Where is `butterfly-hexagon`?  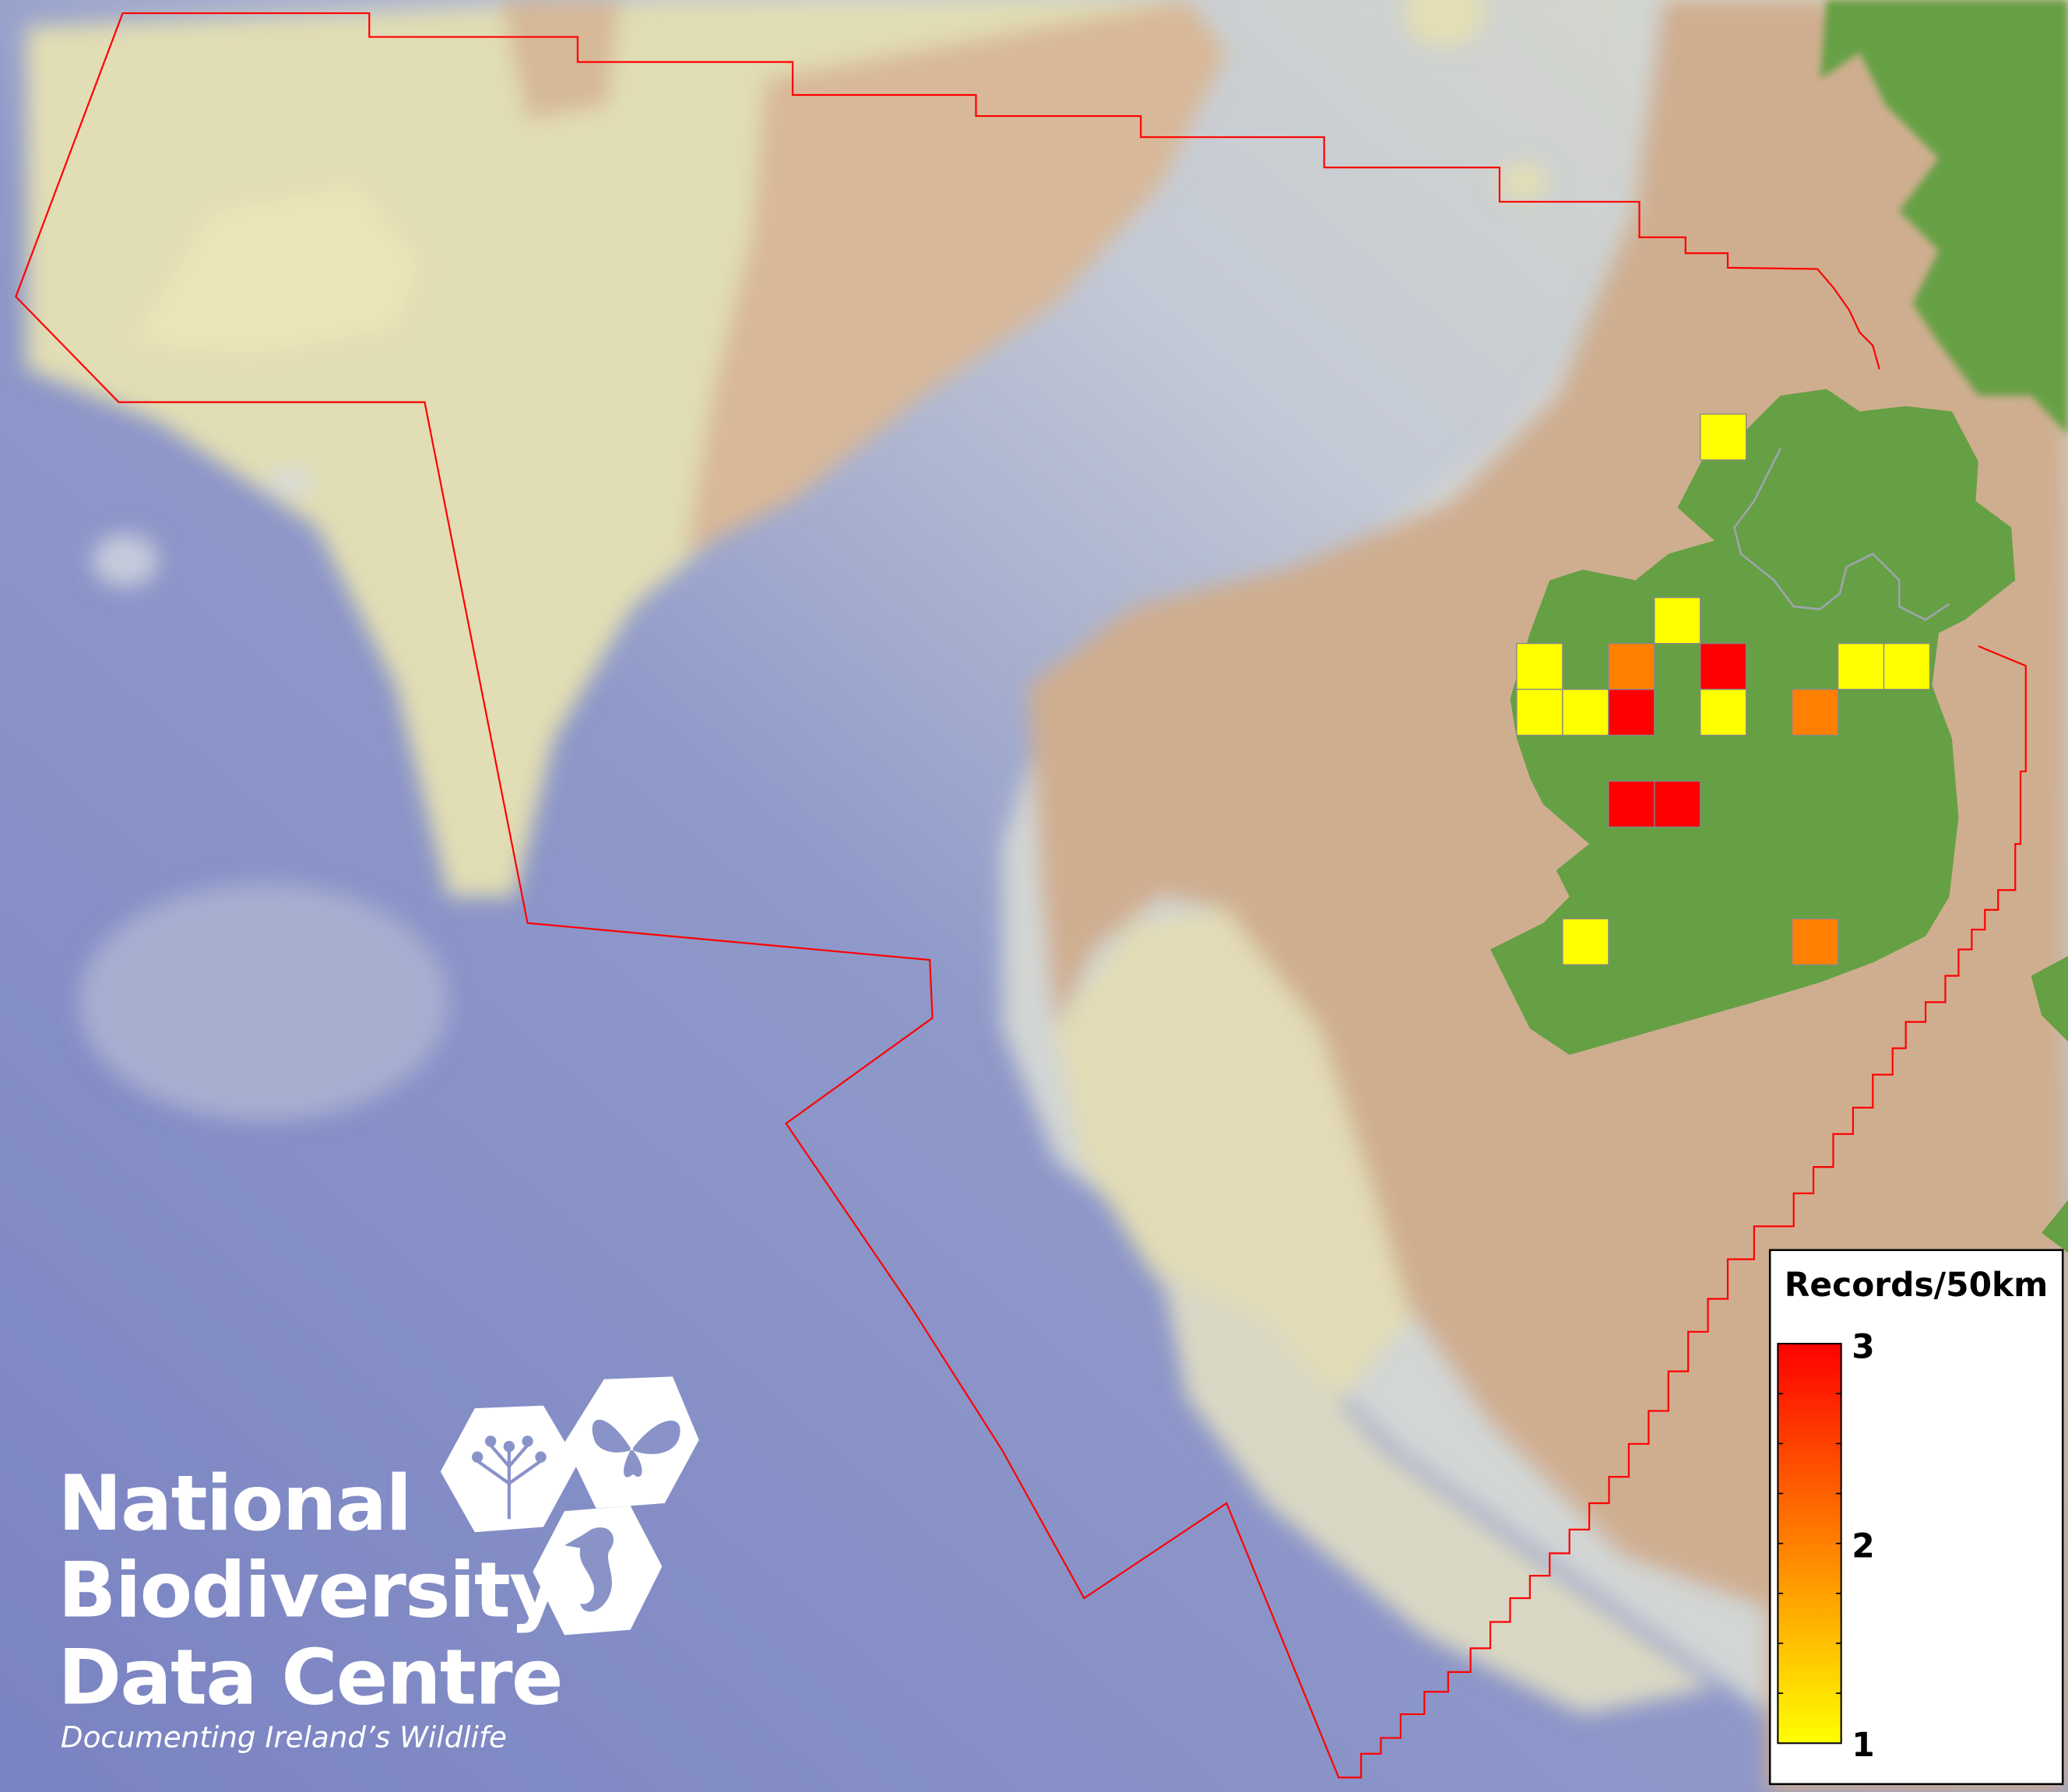
butterfly-hexagon is located at coordinates (632, 1442).